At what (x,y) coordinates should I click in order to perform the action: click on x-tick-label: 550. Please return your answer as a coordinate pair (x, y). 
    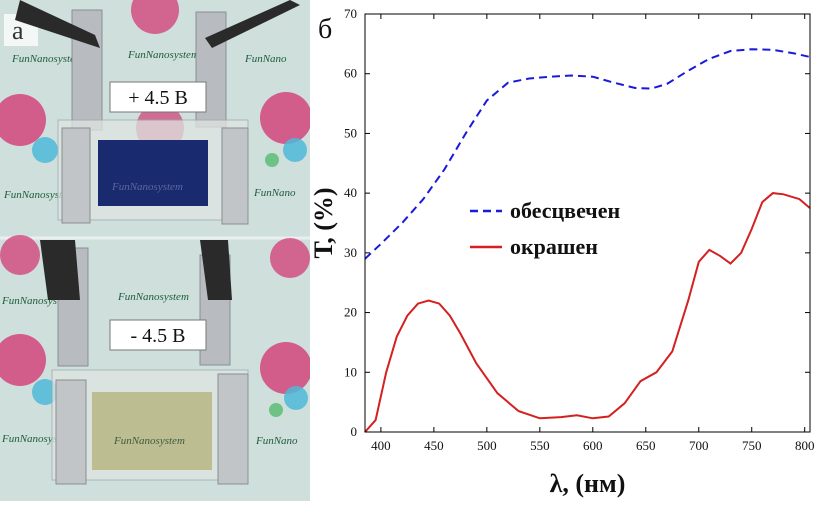
    Looking at the image, I should click on (540, 445).